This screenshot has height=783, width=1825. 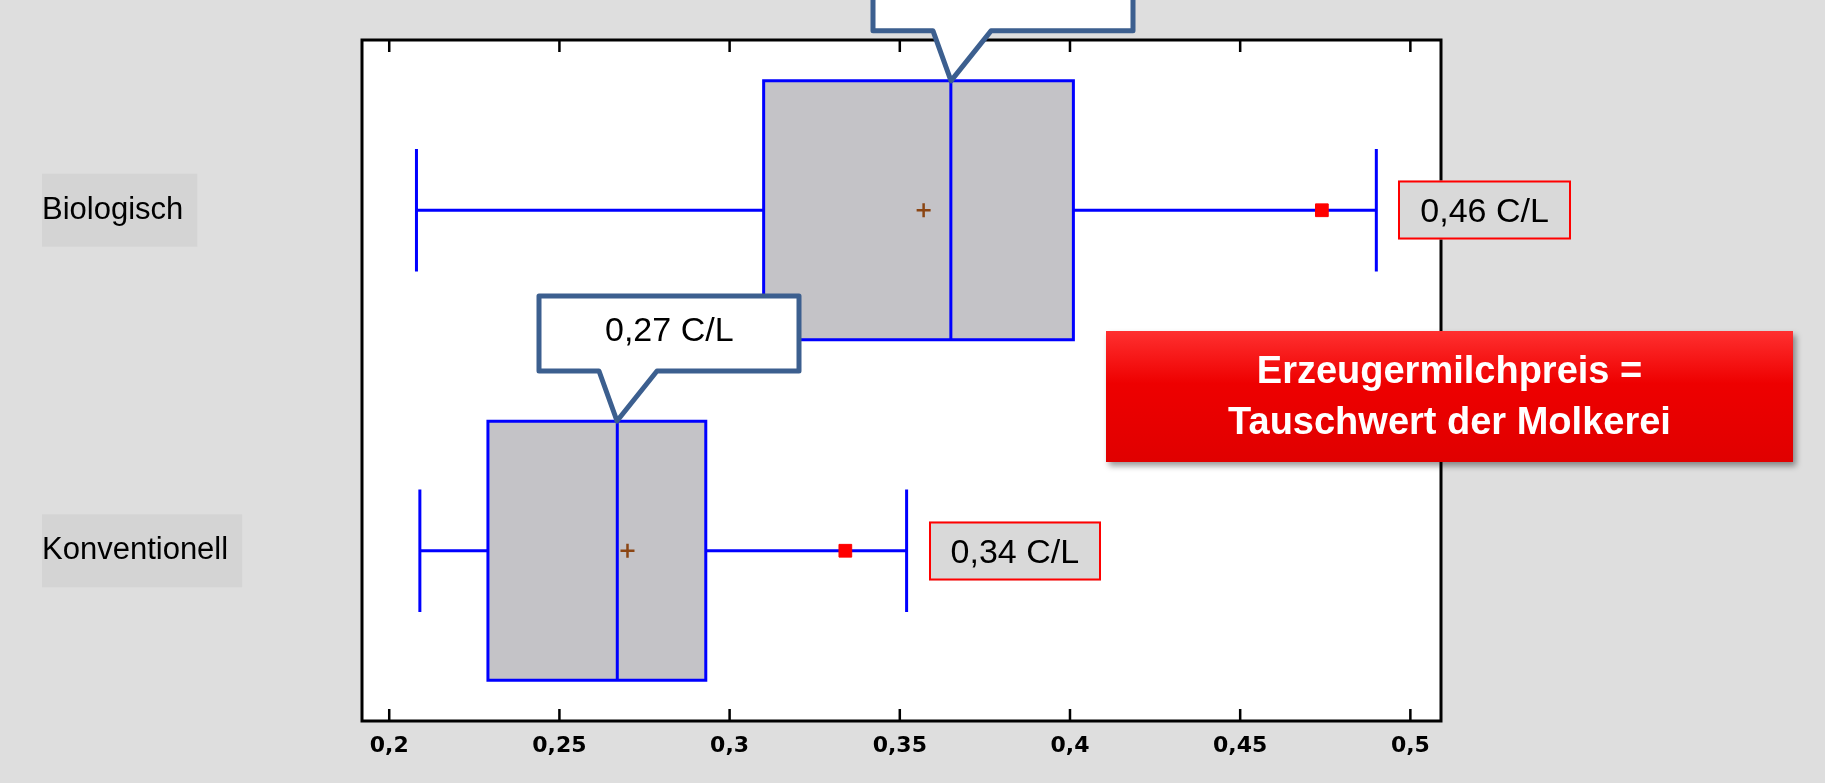 What do you see at coordinates (113, 208) in the screenshot?
I see `y-tick-label: Biologisch` at bounding box center [113, 208].